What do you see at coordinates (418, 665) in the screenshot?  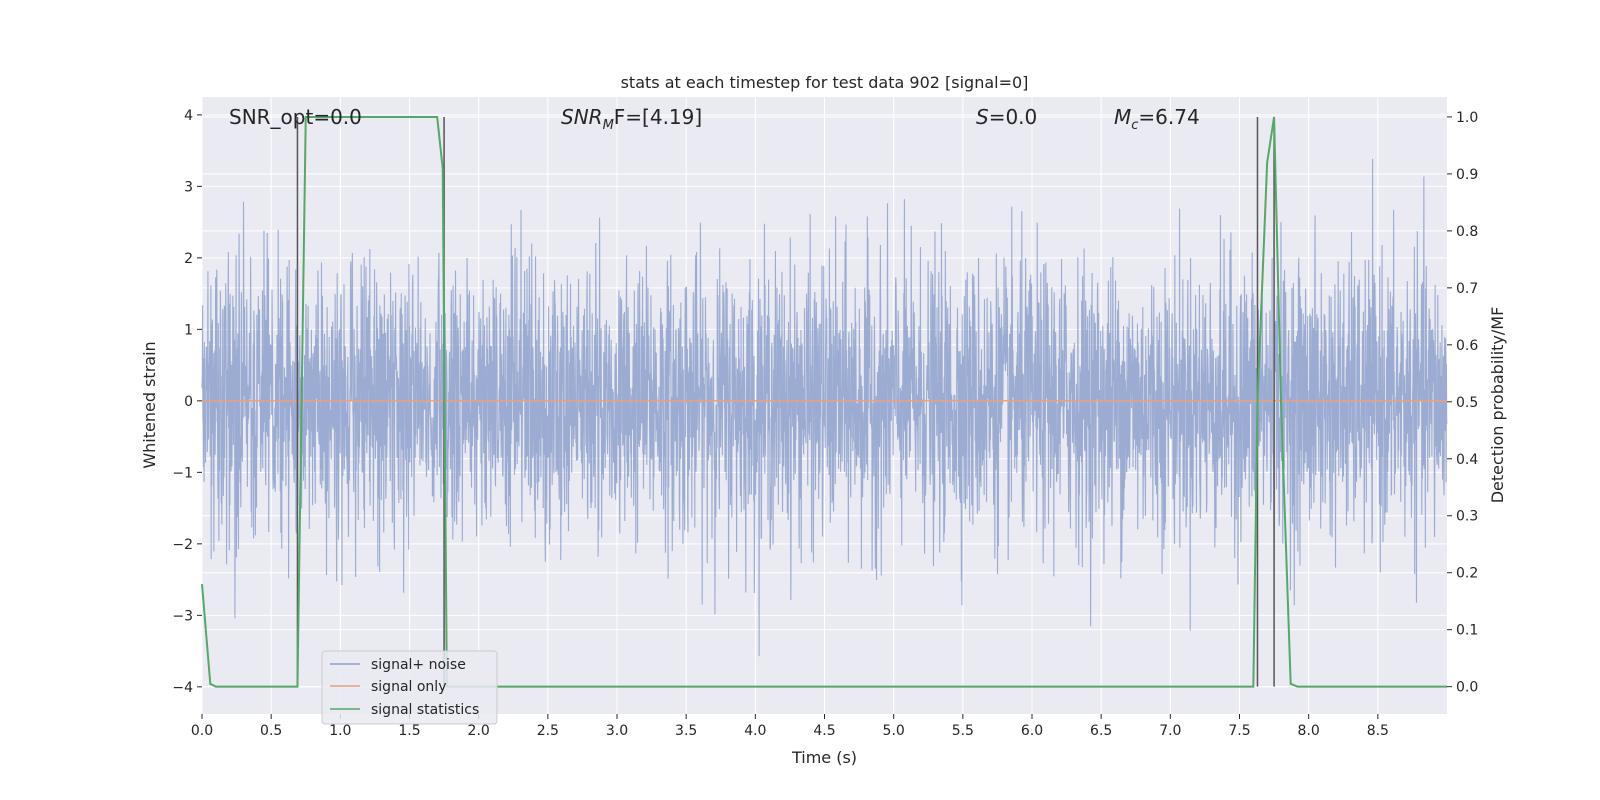 I see `legend-label-signal-noise: signal+ noise` at bounding box center [418, 665].